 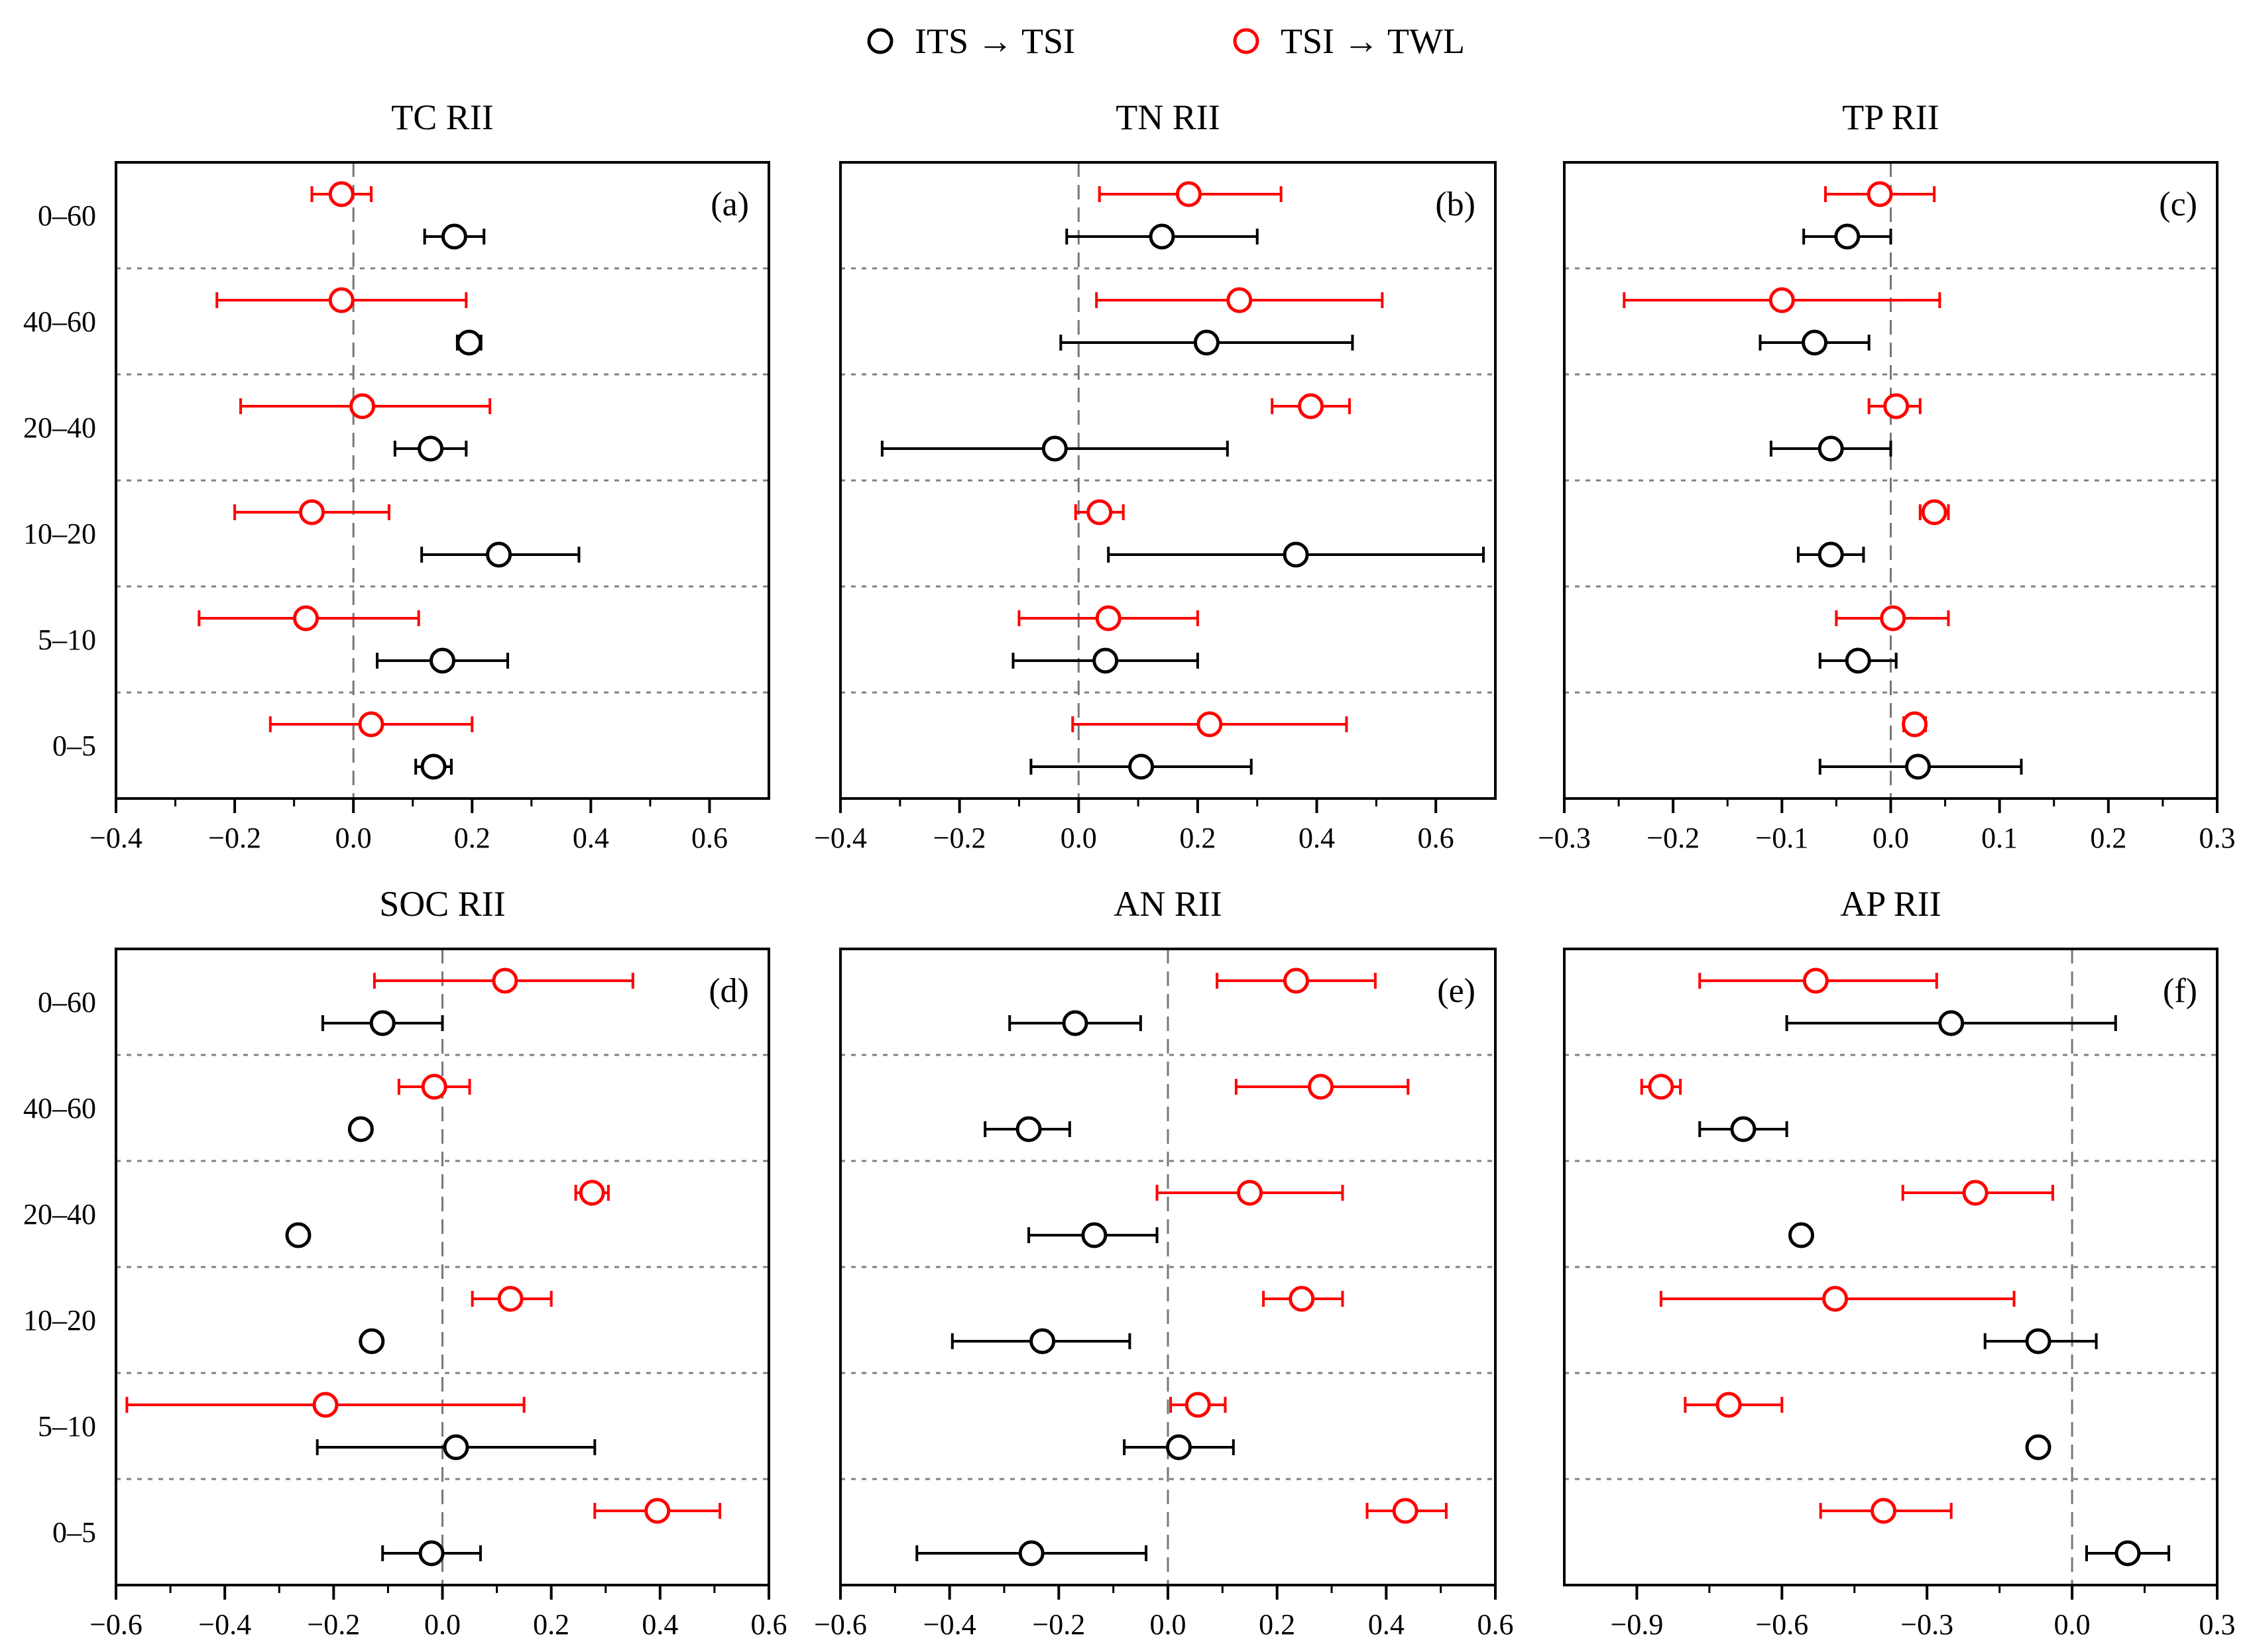 What do you see at coordinates (1155, 476) in the screenshot?
I see `panel-2: TN RII −0.4 −0.2 0.0 0.2 0.4 0.6 (b)` at bounding box center [1155, 476].